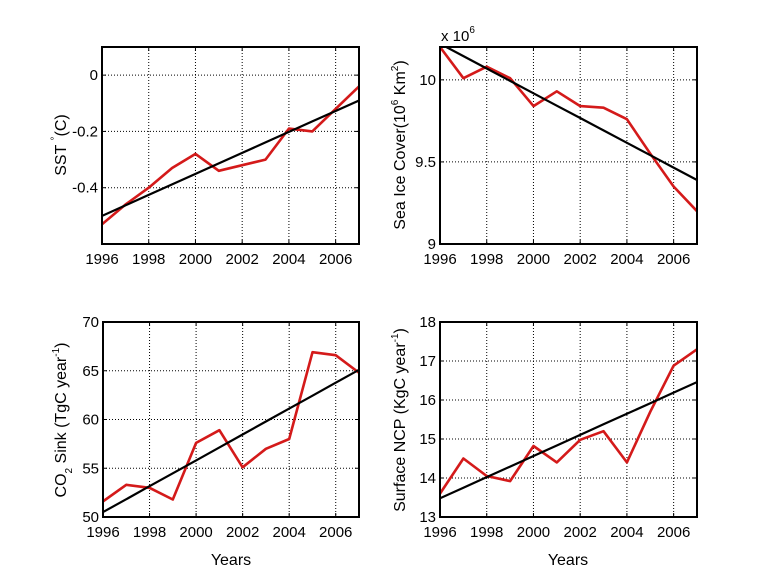 Image resolution: width=772 pixels, height=585 pixels. I want to click on y-tick-labels: 50 55 60 65 70, so click(90, 420).